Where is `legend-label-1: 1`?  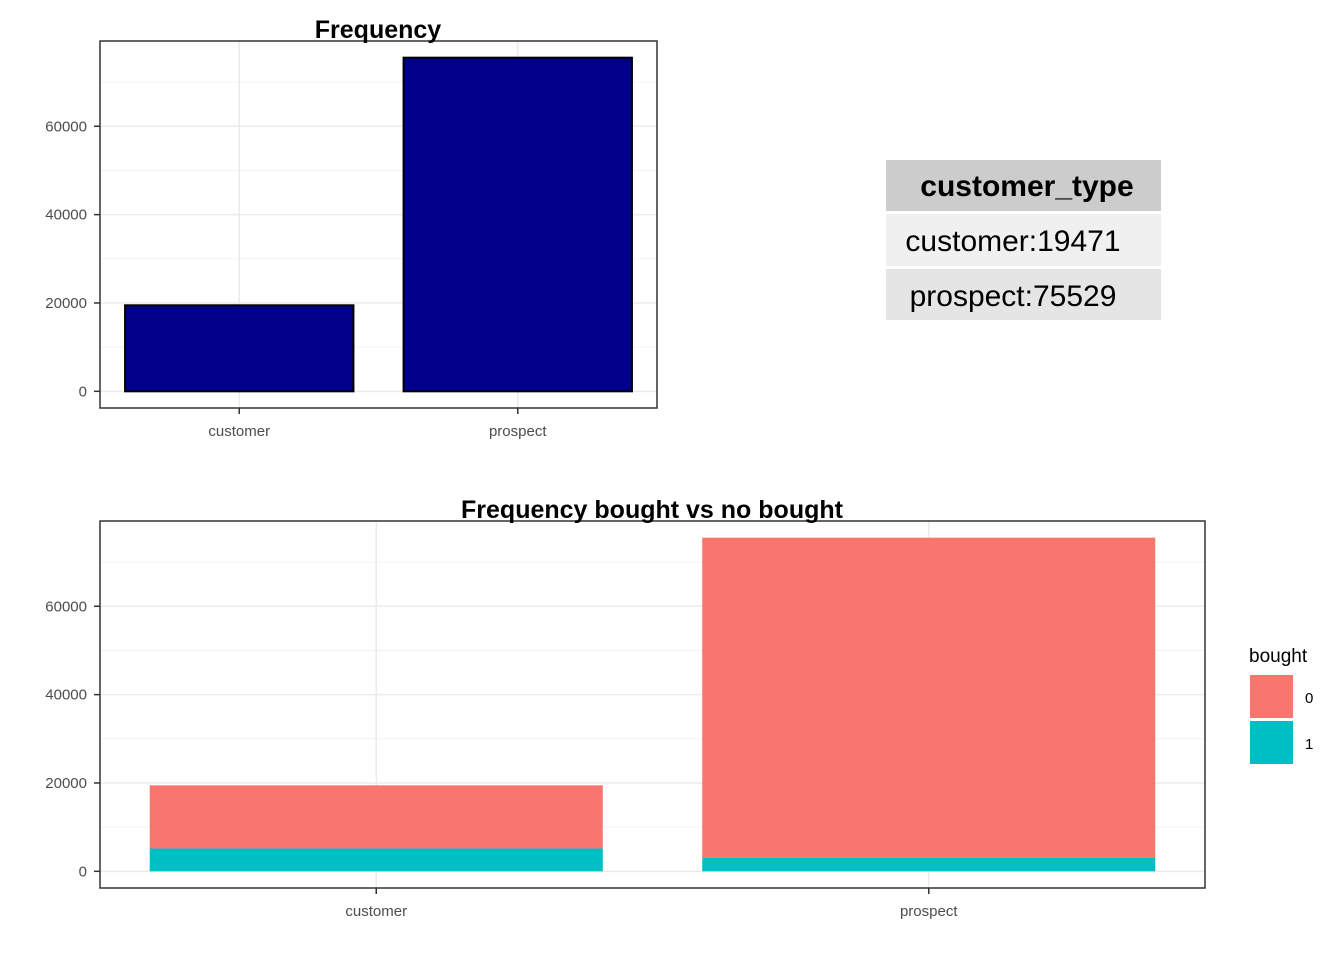
legend-label-1: 1 is located at coordinates (1309, 744).